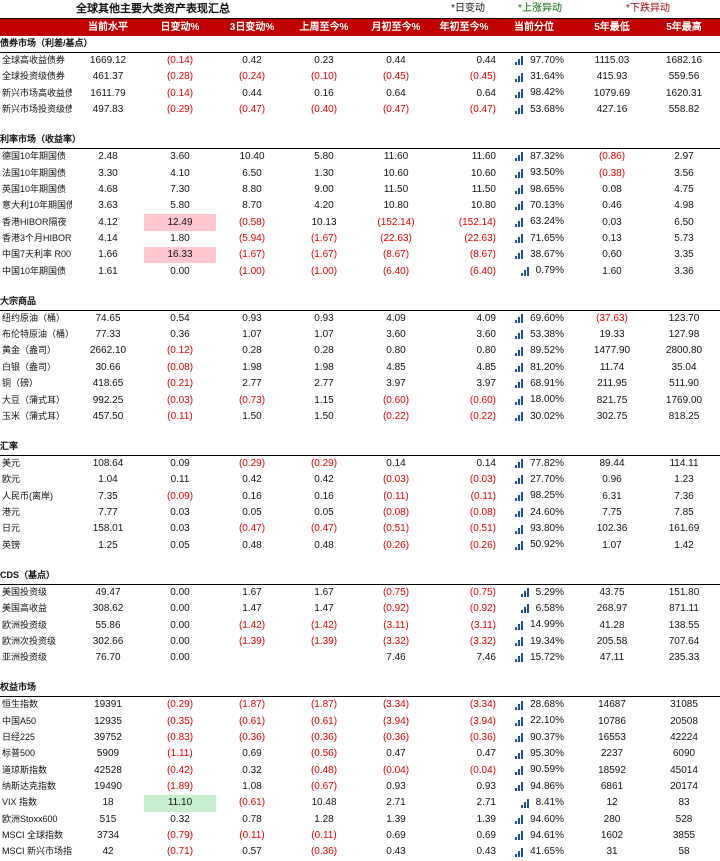 The image size is (720, 861). Describe the element at coordinates (360, 689) in the screenshot. I see `section-header-row: 权益市场` at that location.